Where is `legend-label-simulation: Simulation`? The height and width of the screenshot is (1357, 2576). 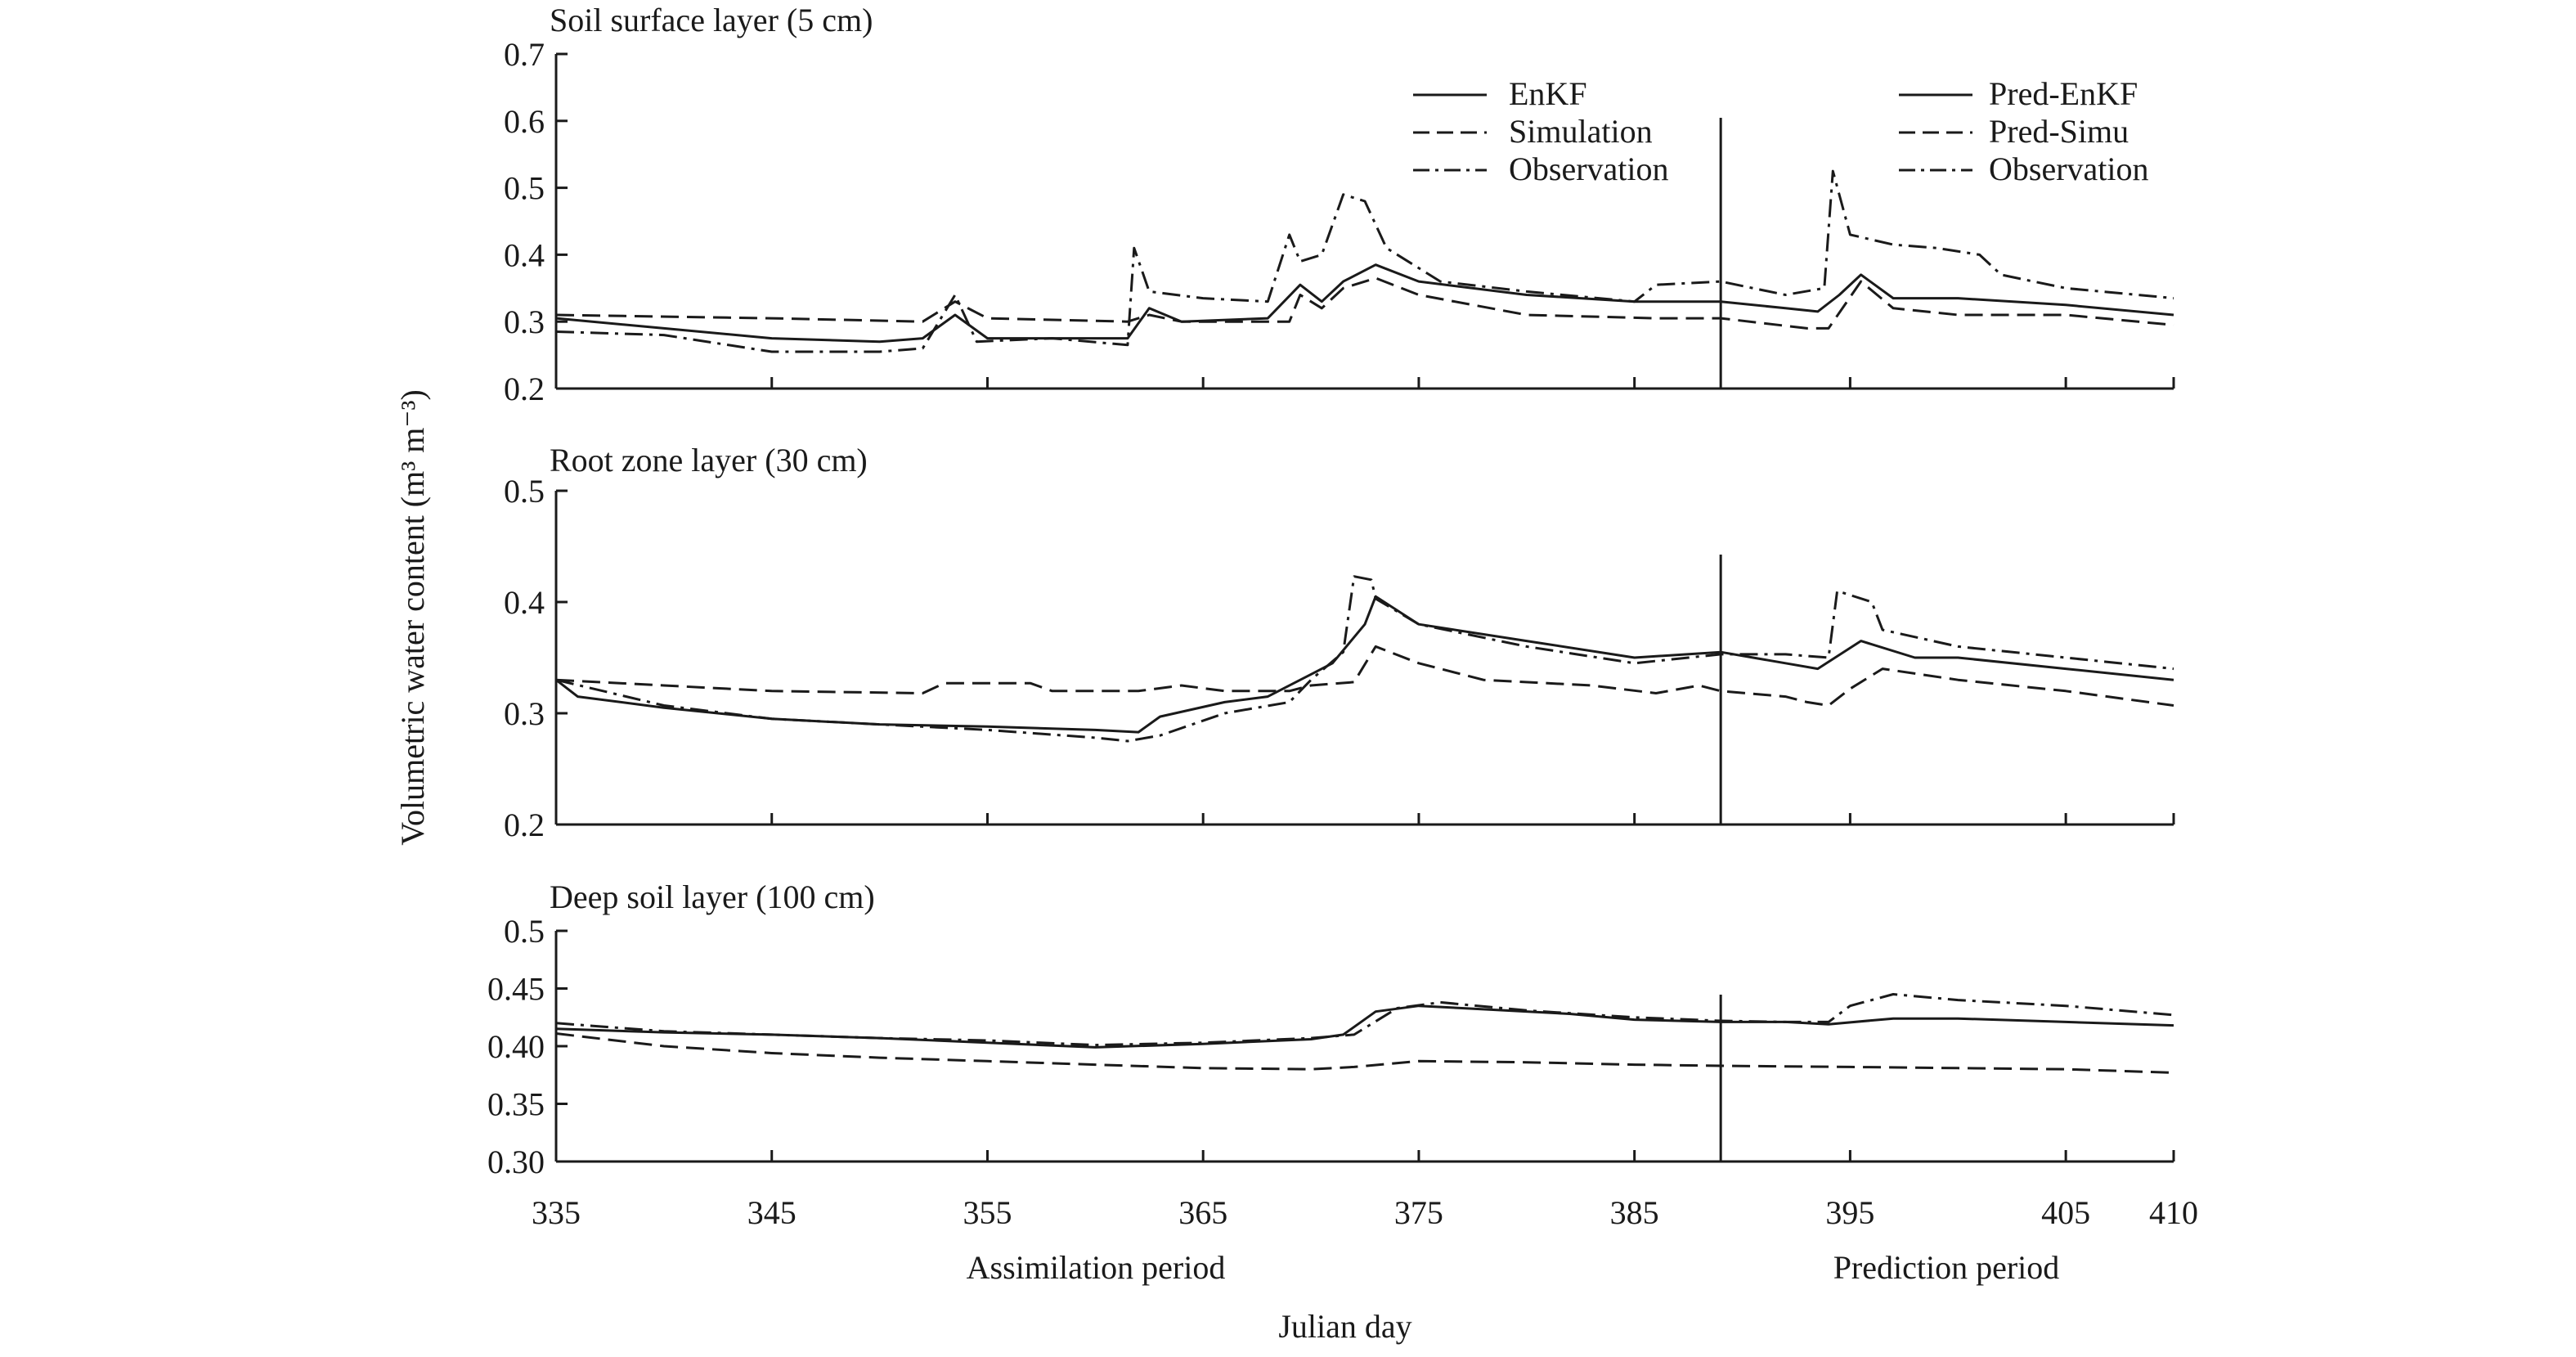 legend-label-simulation: Simulation is located at coordinates (1581, 131).